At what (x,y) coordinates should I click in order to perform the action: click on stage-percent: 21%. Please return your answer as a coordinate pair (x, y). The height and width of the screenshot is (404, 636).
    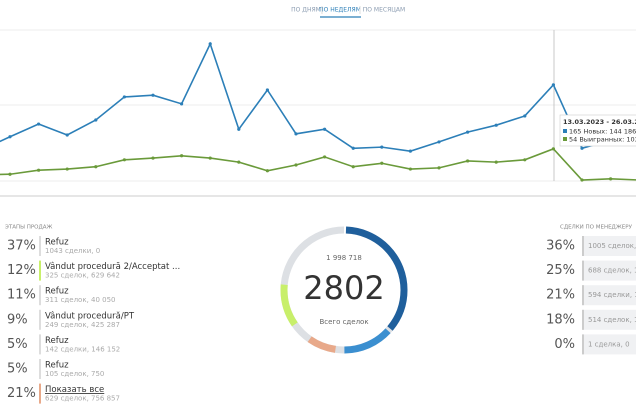
    Looking at the image, I should click on (21, 393).